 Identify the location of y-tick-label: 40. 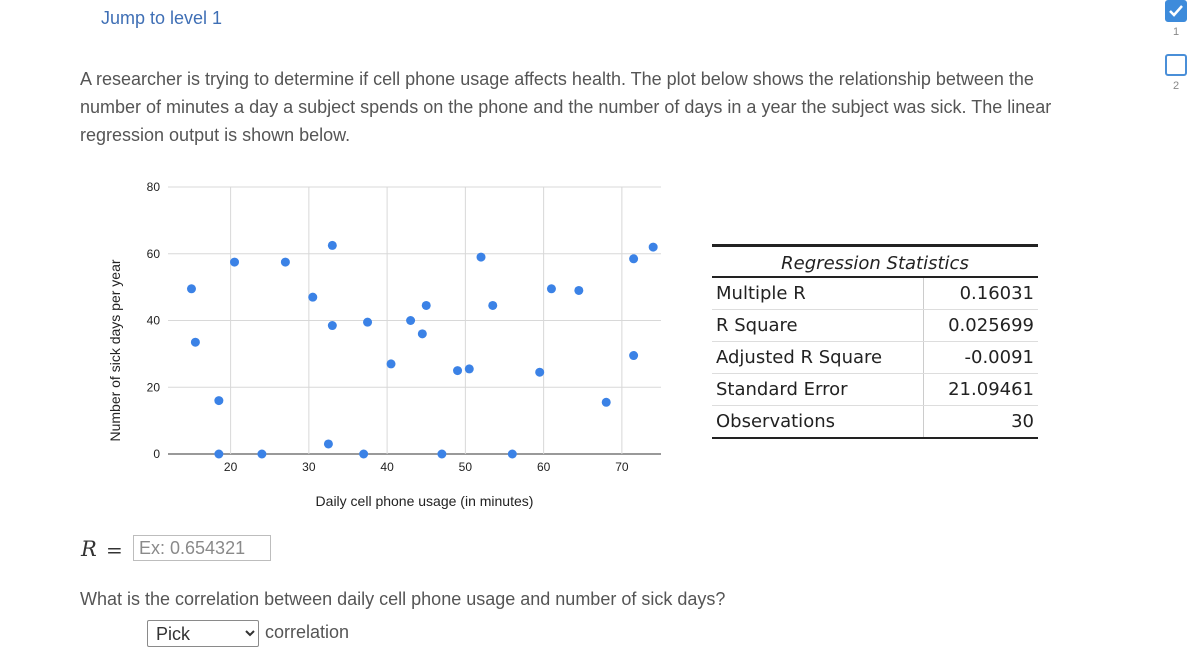
(154, 321).